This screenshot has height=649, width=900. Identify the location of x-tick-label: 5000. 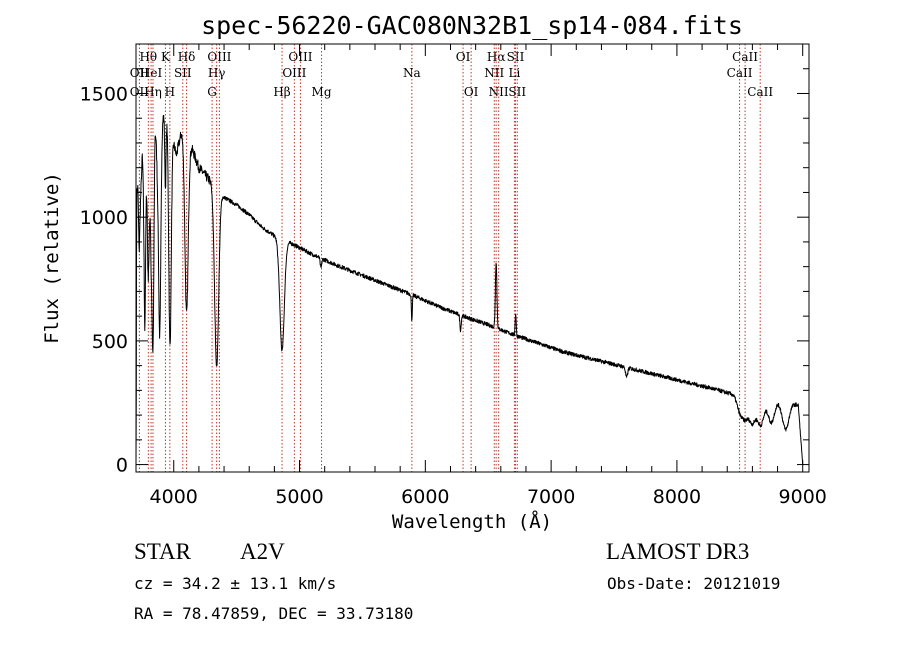
(299, 497).